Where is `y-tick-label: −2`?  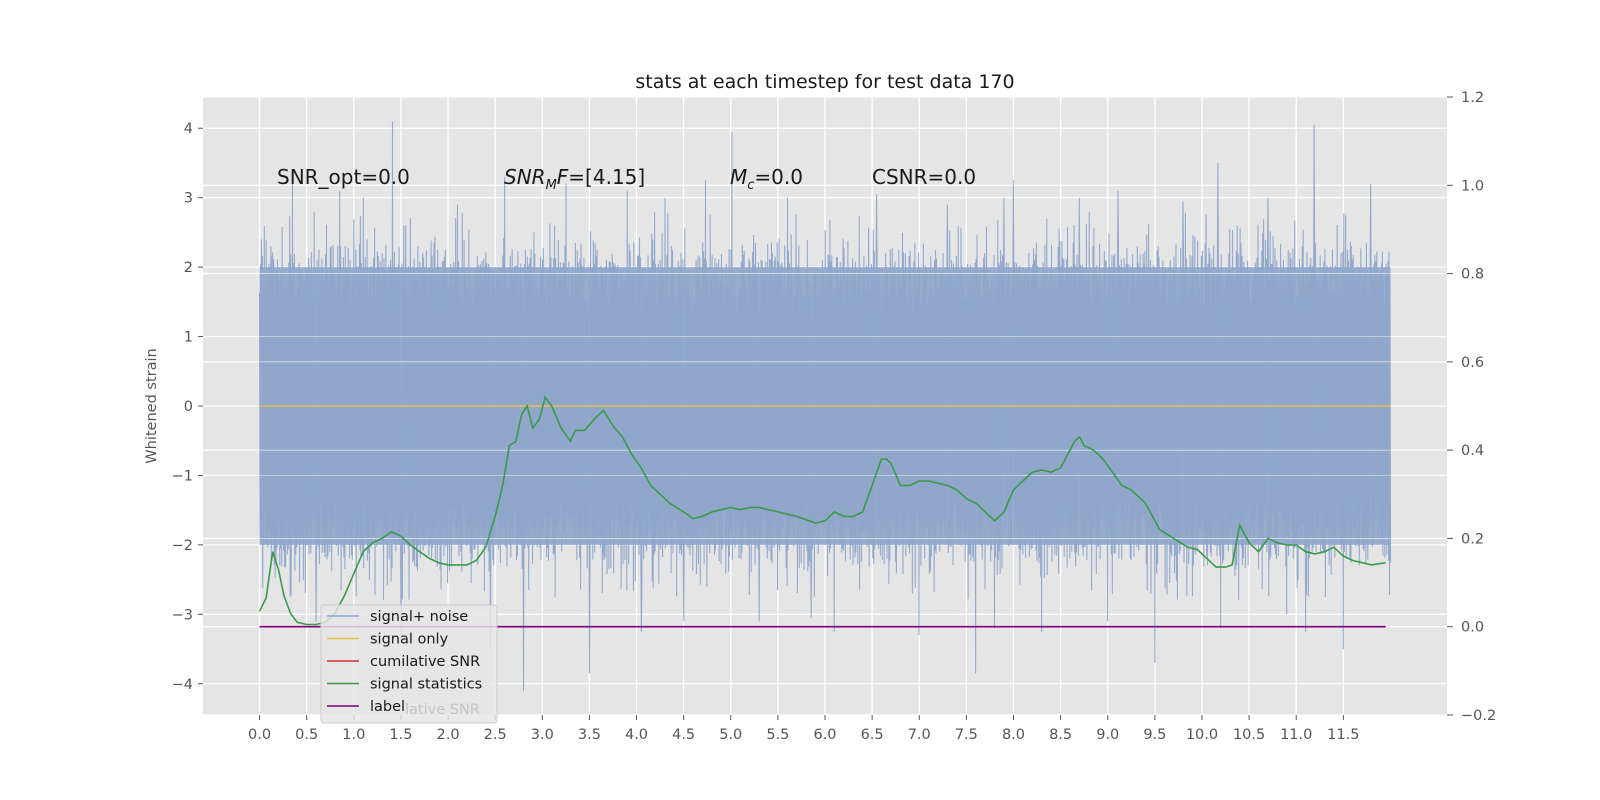 y-tick-label: −2 is located at coordinates (182, 546).